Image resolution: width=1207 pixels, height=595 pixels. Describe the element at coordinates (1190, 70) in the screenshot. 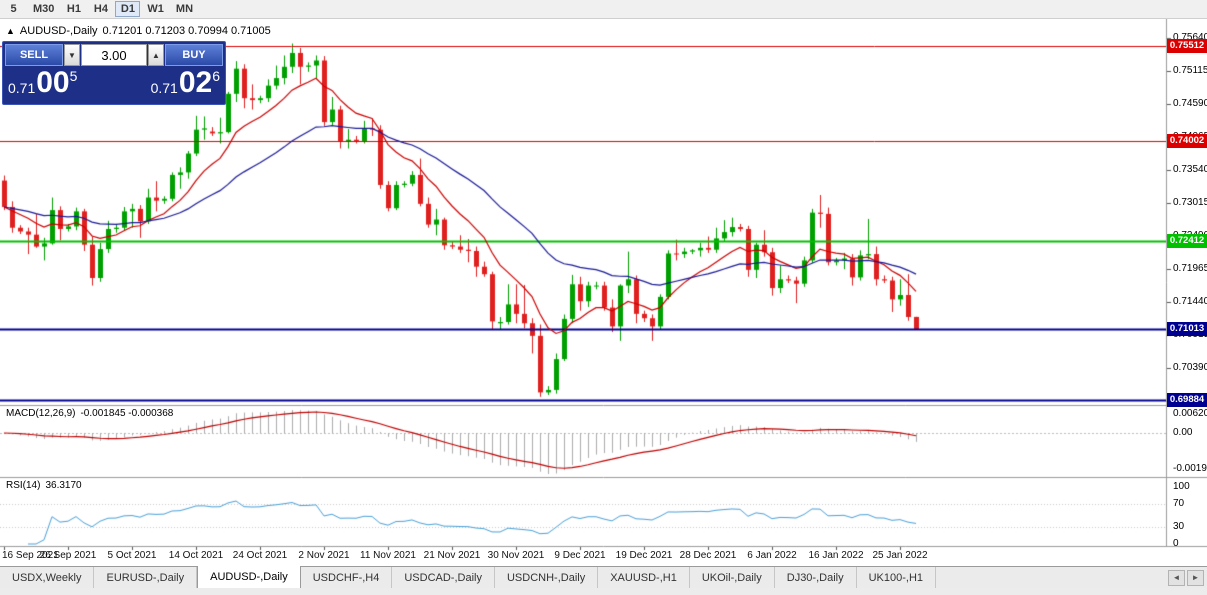

I see `price-axis-tick-label: 0.75115` at that location.